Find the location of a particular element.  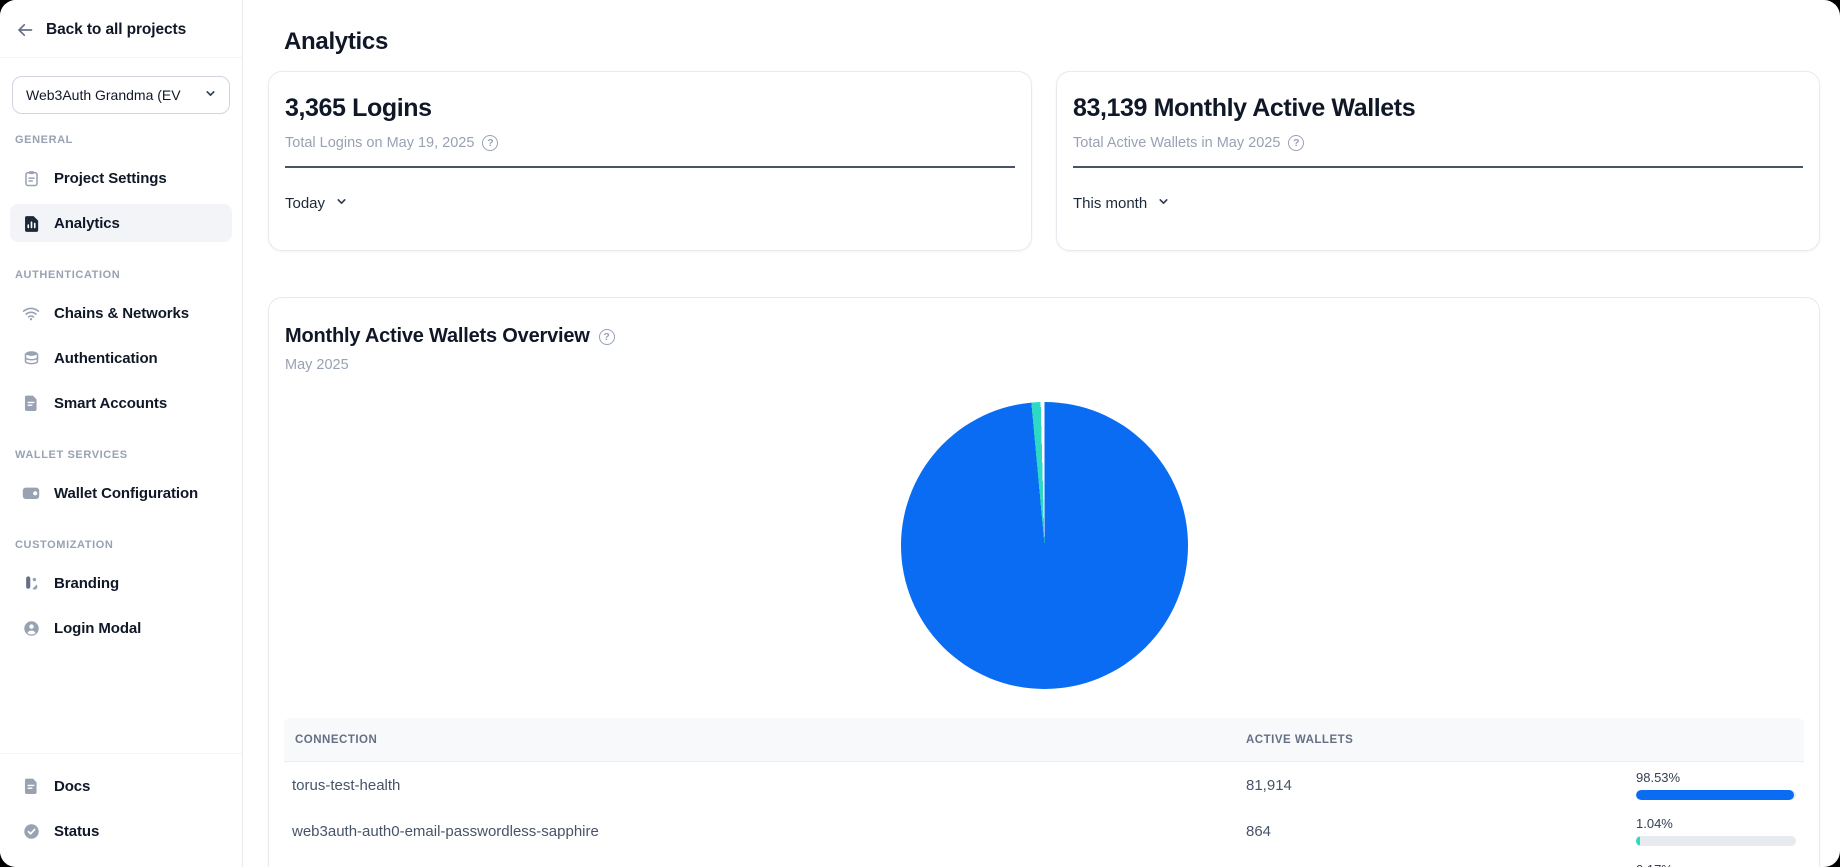

sidebar-item-project-settings: Project Settings is located at coordinates (121, 178).